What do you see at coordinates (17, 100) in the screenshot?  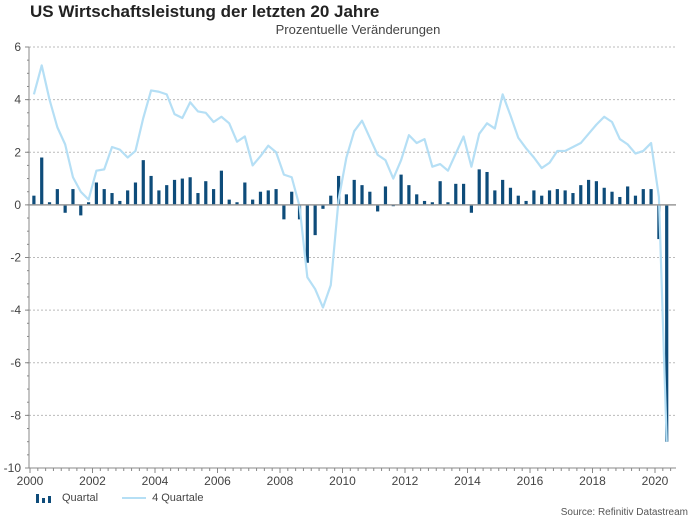 I see `y-tick-label: 4` at bounding box center [17, 100].